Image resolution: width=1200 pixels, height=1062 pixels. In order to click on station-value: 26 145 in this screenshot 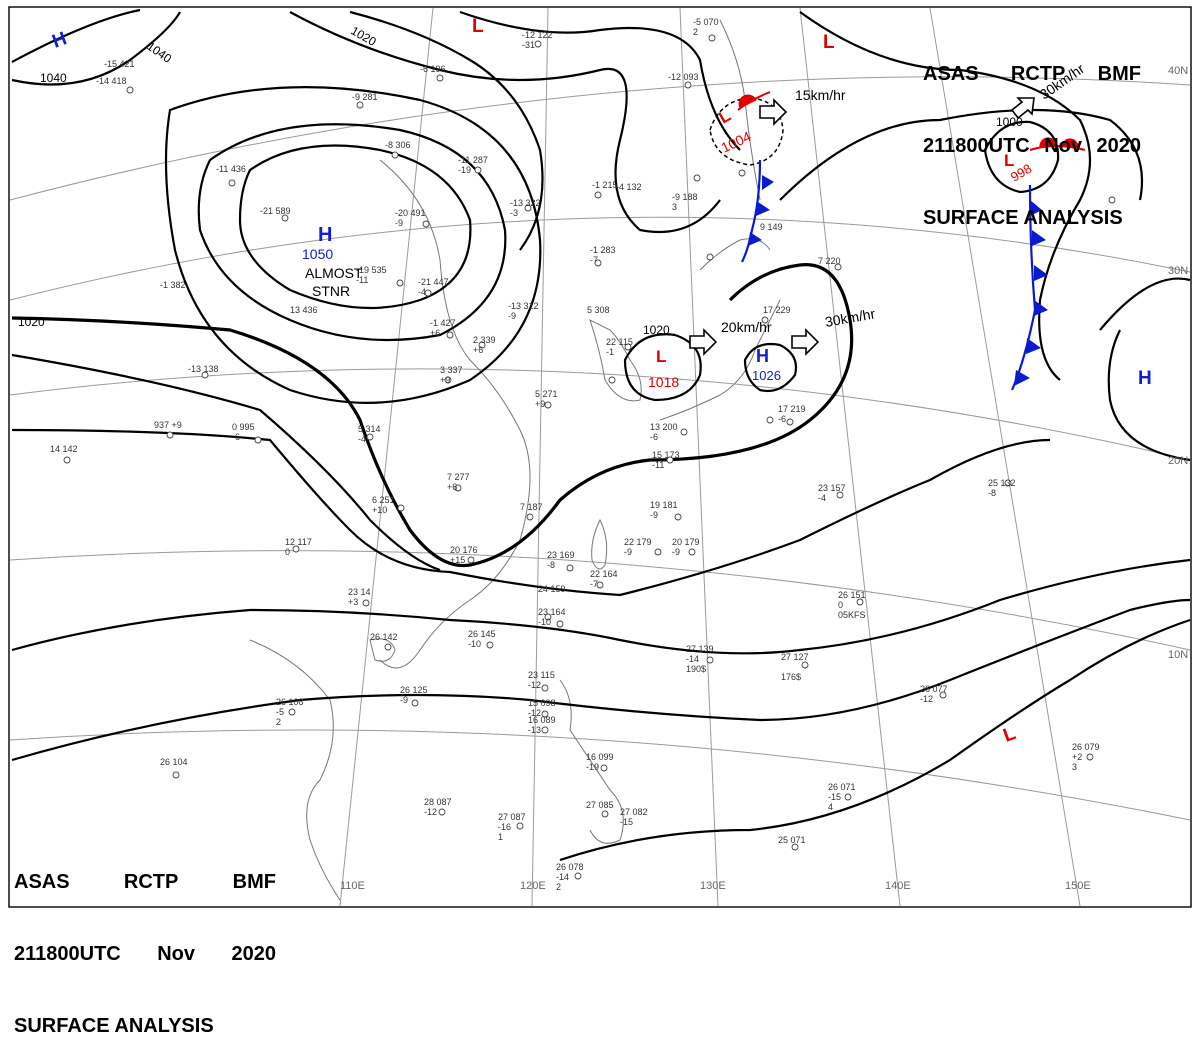, I will do `click(482, 634)`.